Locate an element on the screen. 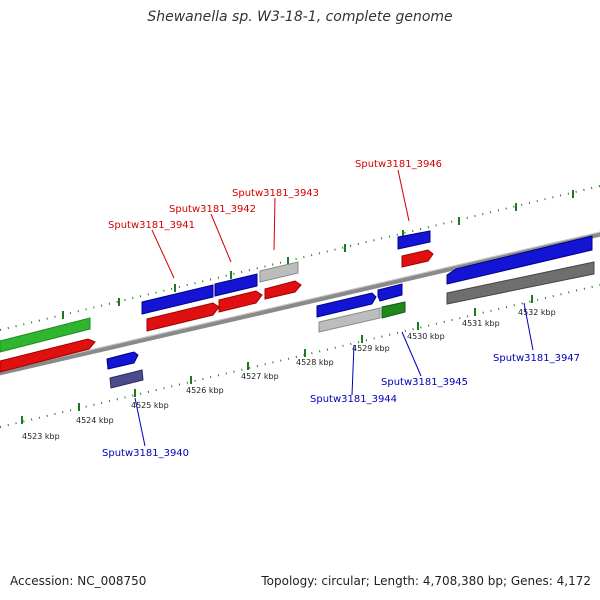 The image size is (600, 600). kbp-label: 4532 kbp is located at coordinates (537, 312).